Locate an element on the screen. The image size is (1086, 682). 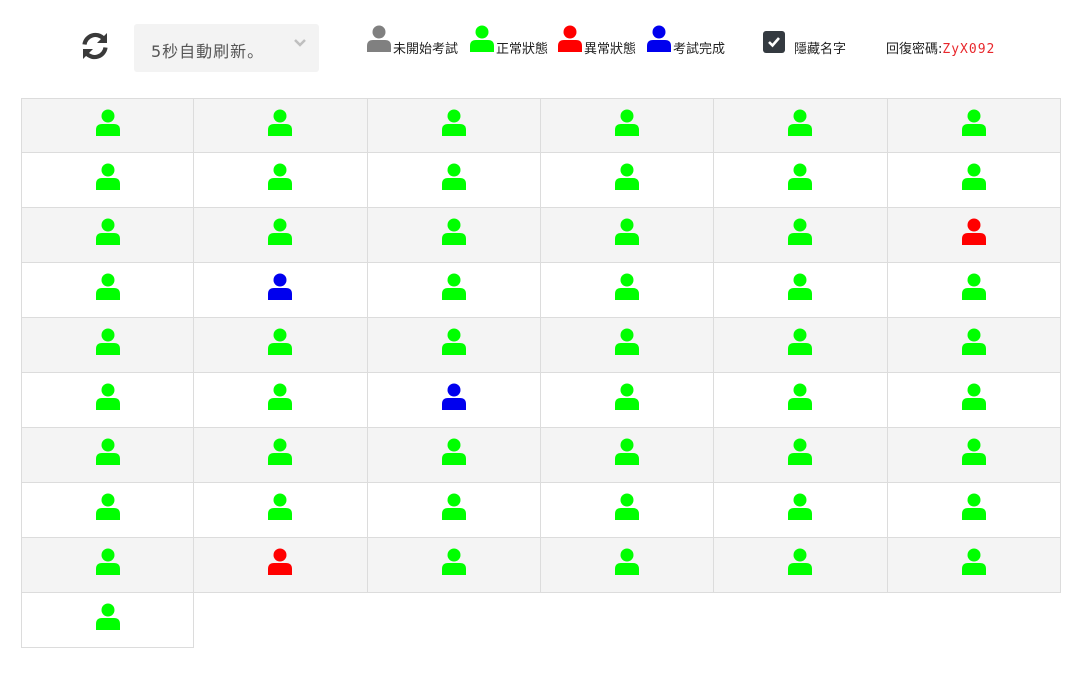
legend-completed: 考試完成 is located at coordinates (691, 41).